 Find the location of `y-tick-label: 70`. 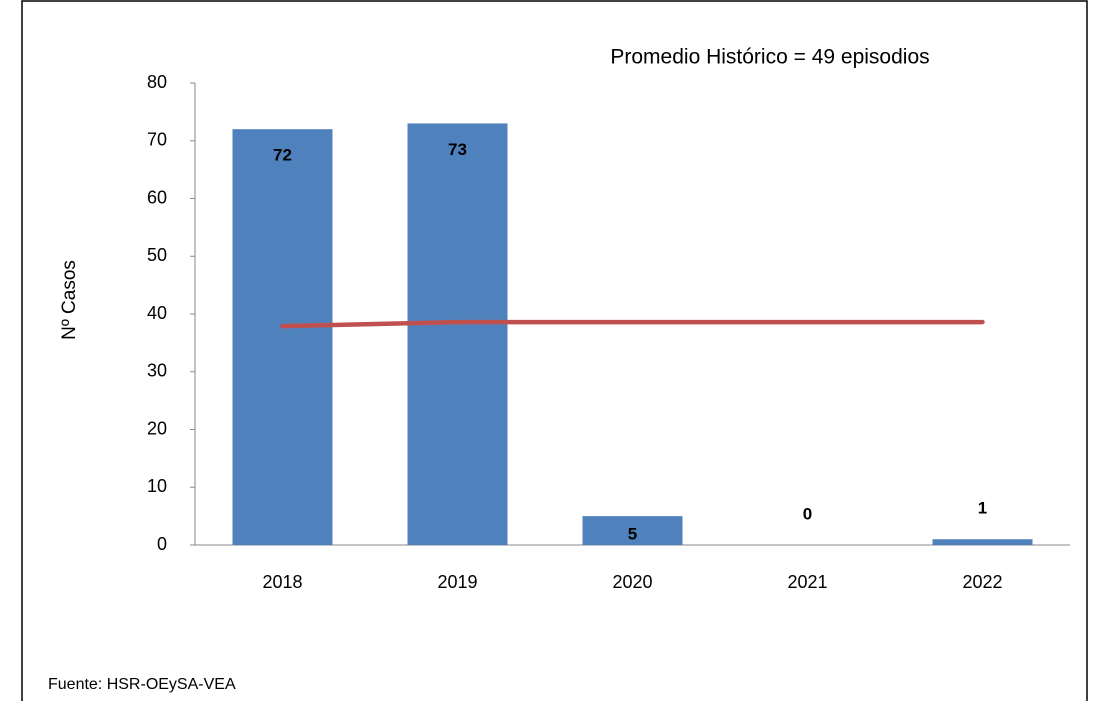

y-tick-label: 70 is located at coordinates (157, 140).